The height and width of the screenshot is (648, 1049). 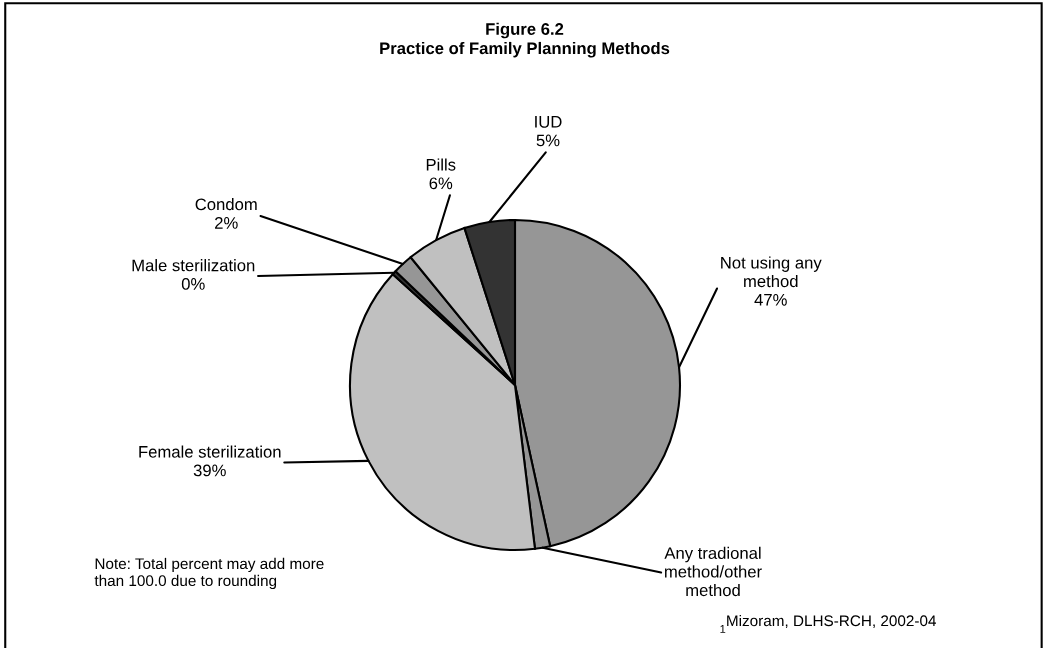 What do you see at coordinates (771, 272) in the screenshot?
I see `slice-label: Not using any method` at bounding box center [771, 272].